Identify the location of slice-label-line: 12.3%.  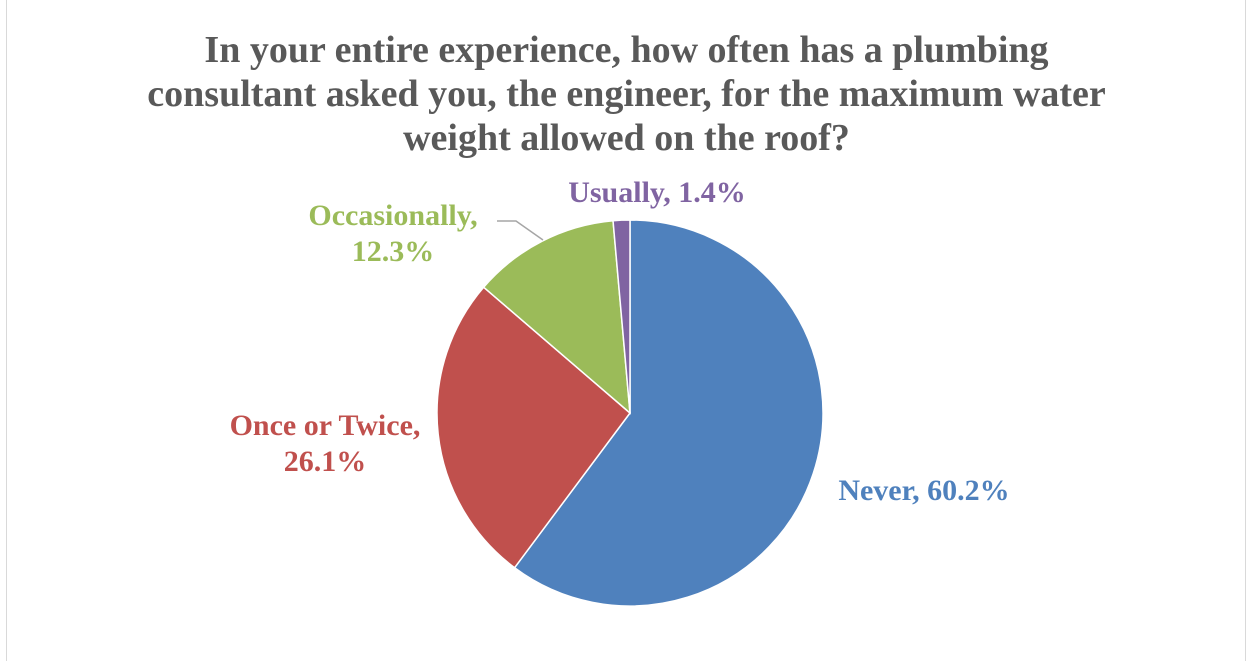
(393, 251).